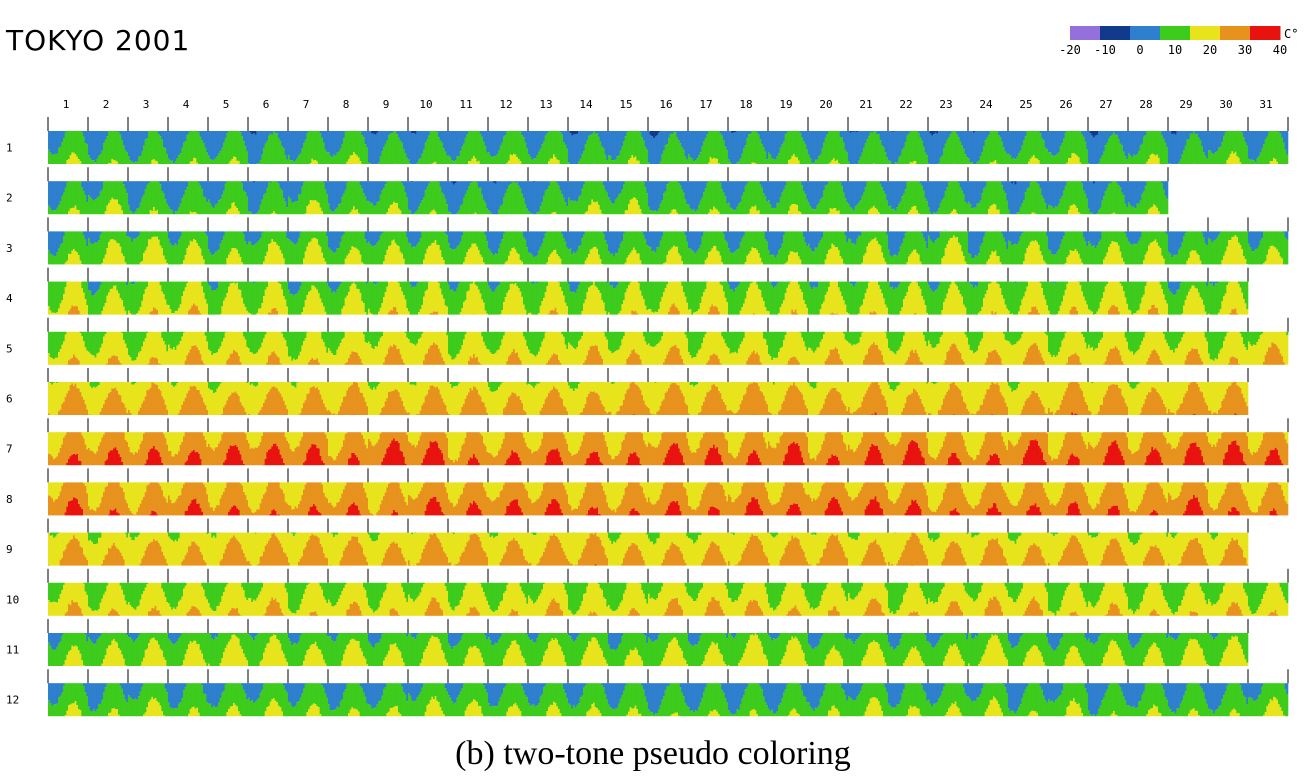 Image resolution: width=1306 pixels, height=779 pixels. Describe the element at coordinates (9, 198) in the screenshot. I see `month-label: 2` at that location.